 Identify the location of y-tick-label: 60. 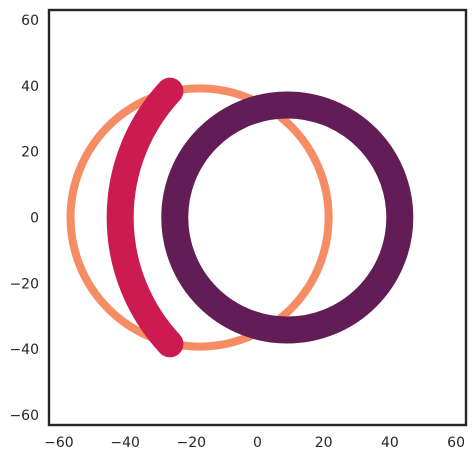
(30, 21).